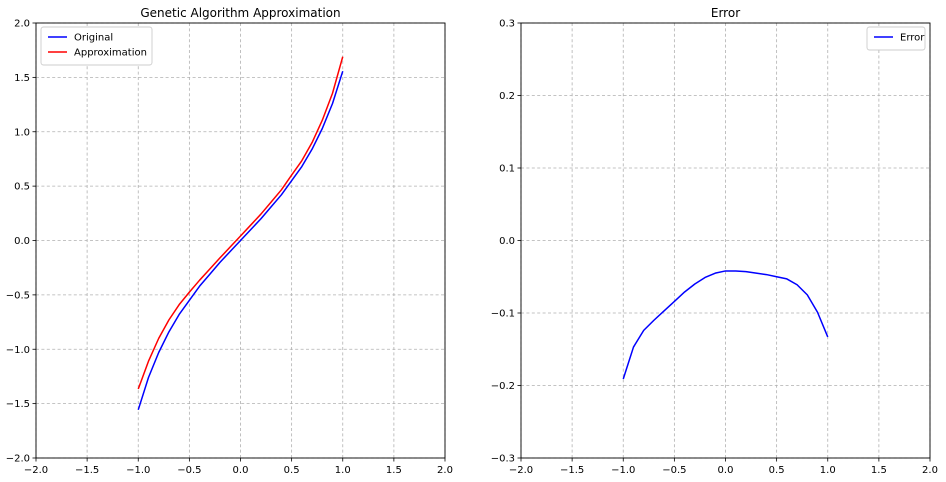  I want to click on approximation-x-tick-label: −1.0, so click(138, 470).